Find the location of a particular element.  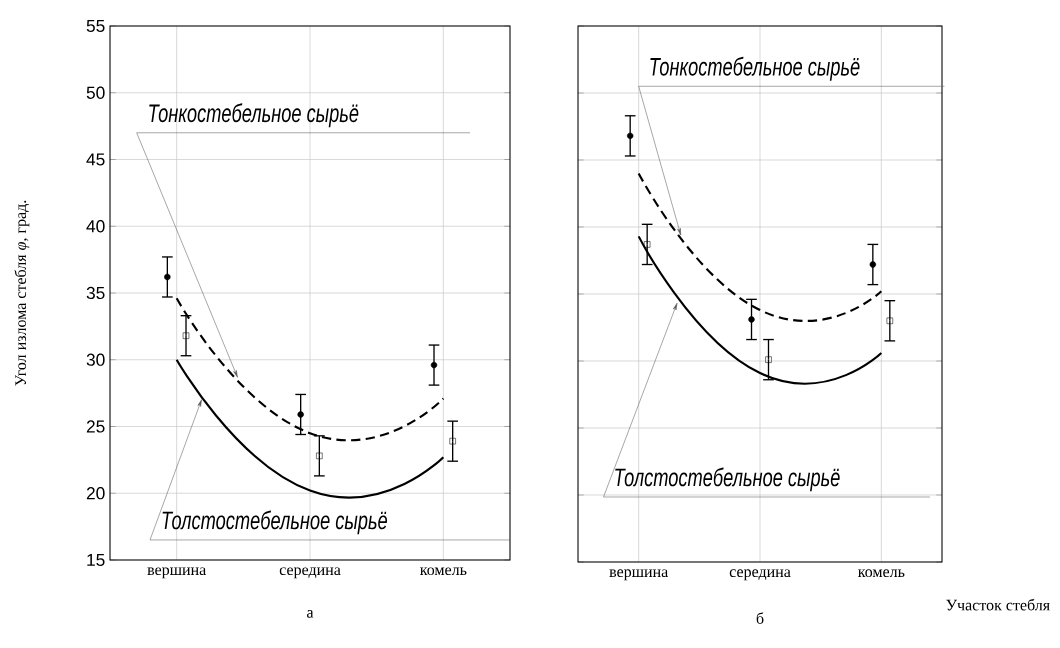

y-tick-label: 55 is located at coordinates (95, 26).